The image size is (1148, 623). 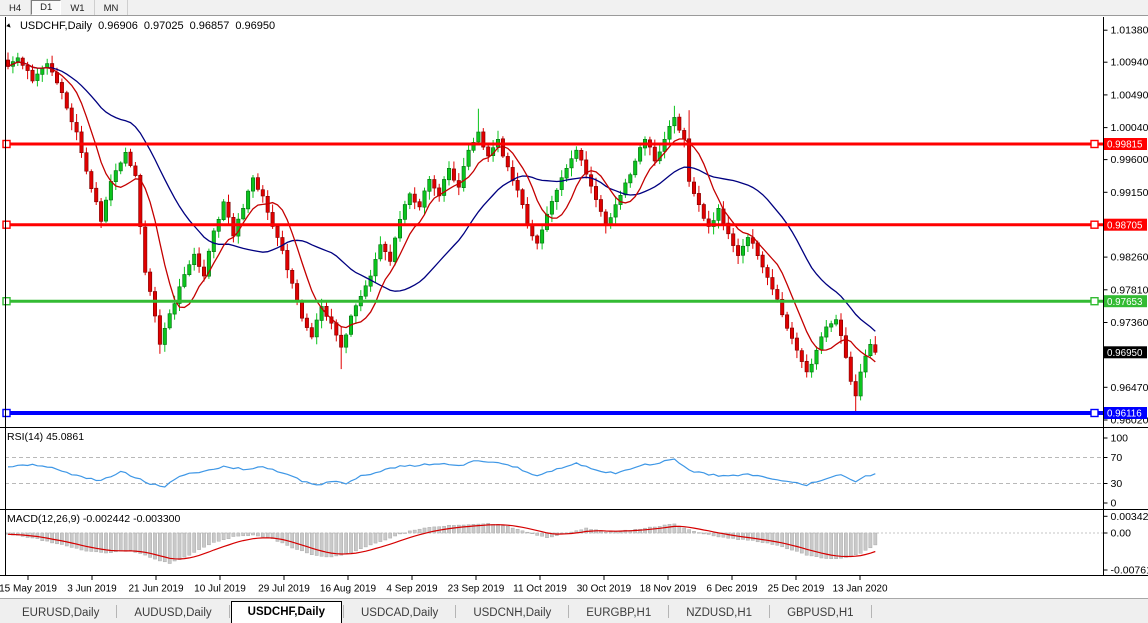 What do you see at coordinates (540, 589) in the screenshot?
I see `svg-text: 11 Oct 2019` at bounding box center [540, 589].